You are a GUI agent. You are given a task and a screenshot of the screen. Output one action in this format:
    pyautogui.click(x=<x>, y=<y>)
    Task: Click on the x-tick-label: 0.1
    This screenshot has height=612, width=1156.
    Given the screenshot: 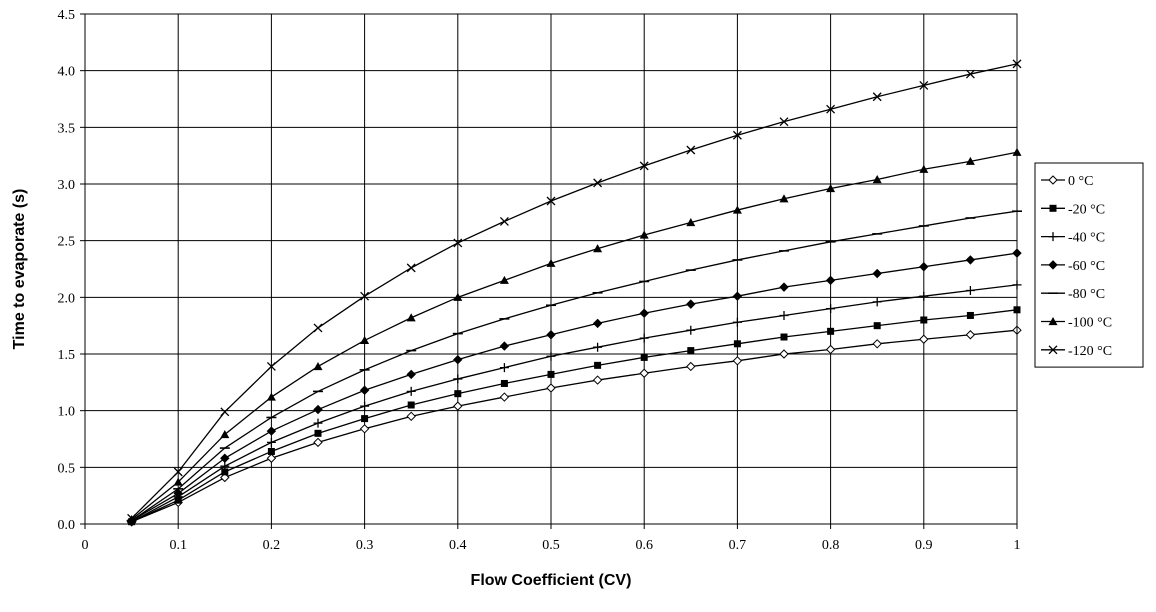 What is the action you would take?
    pyautogui.click(x=178, y=545)
    